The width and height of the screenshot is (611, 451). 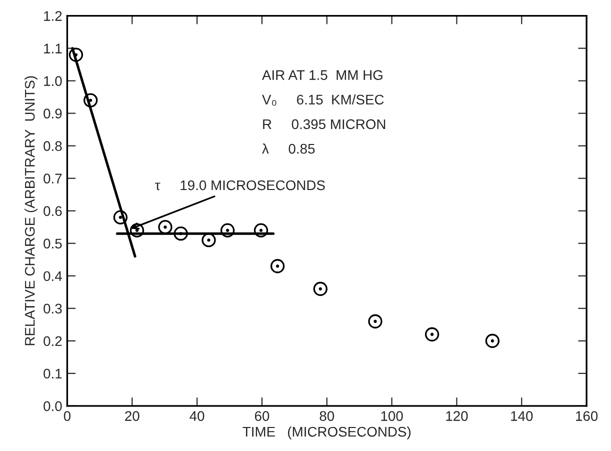 I want to click on x-tick-label: 100, so click(x=392, y=416).